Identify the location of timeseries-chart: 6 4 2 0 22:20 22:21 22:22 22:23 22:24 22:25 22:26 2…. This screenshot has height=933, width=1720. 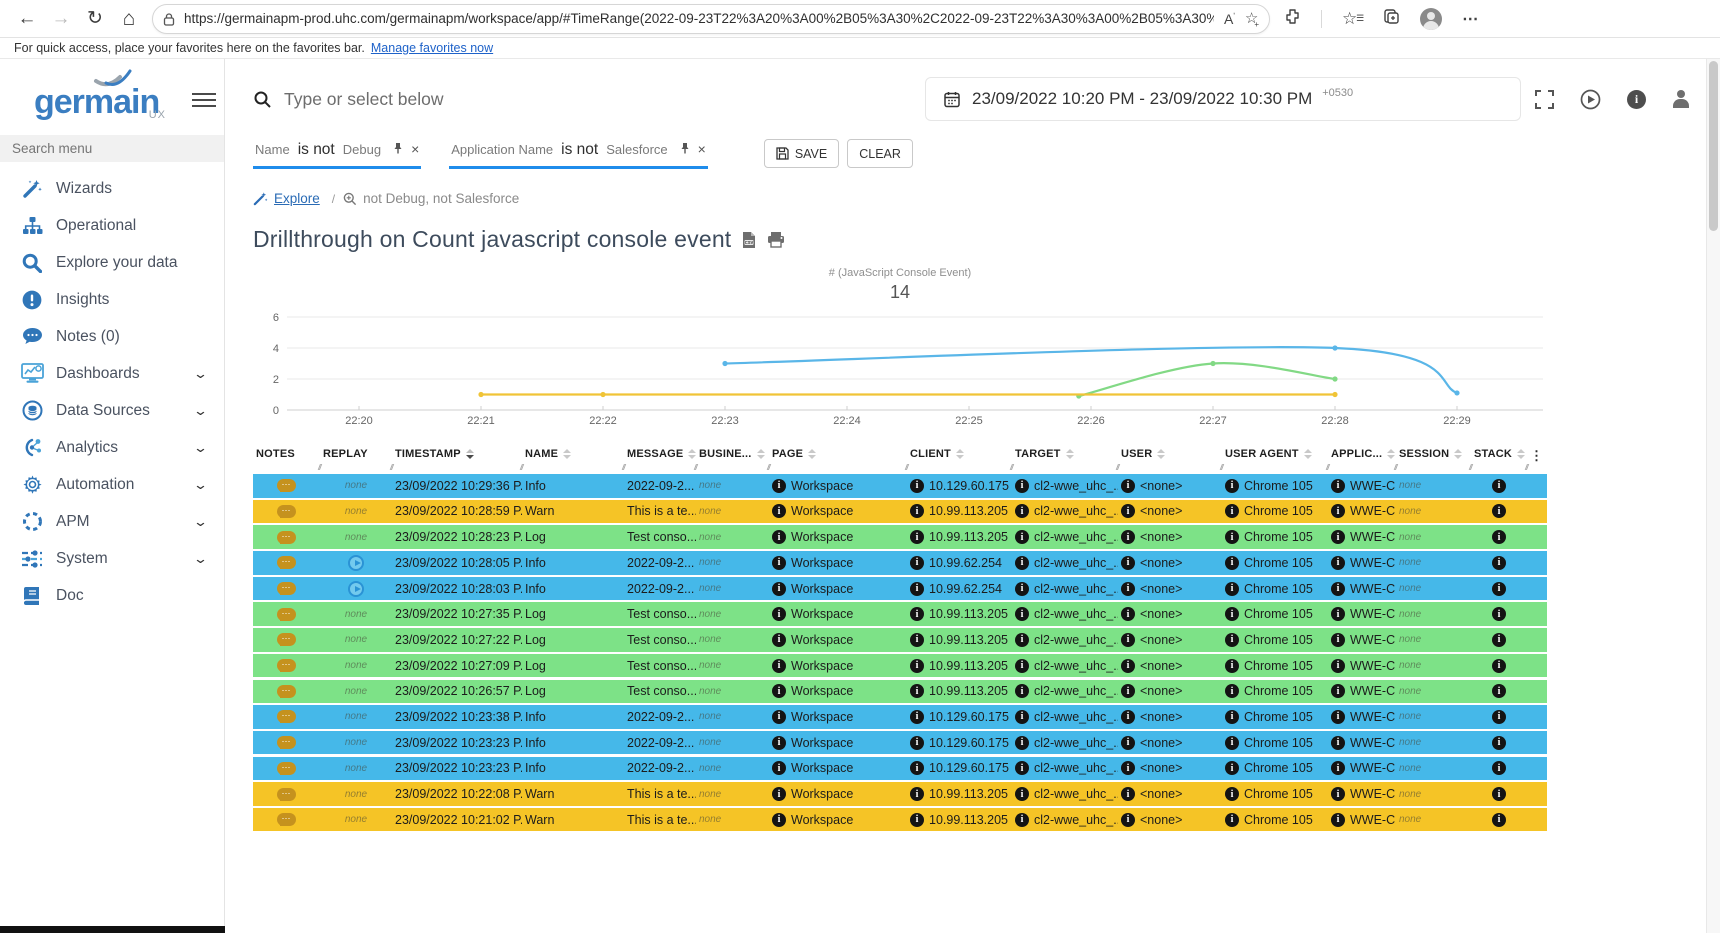
(900, 369).